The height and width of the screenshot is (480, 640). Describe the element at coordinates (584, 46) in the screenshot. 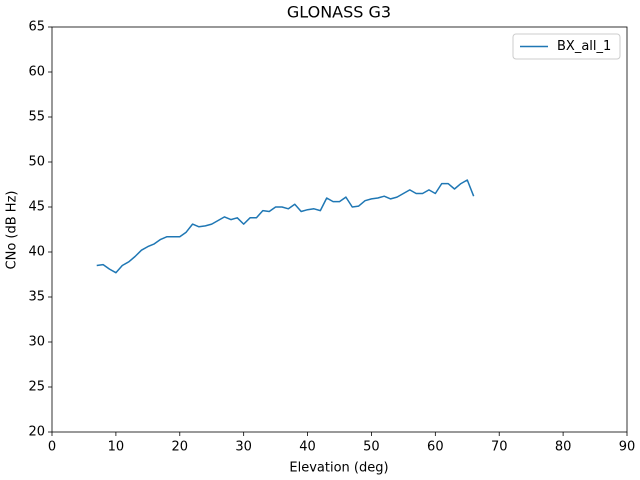

I see `legend-label: BX_all_1` at that location.